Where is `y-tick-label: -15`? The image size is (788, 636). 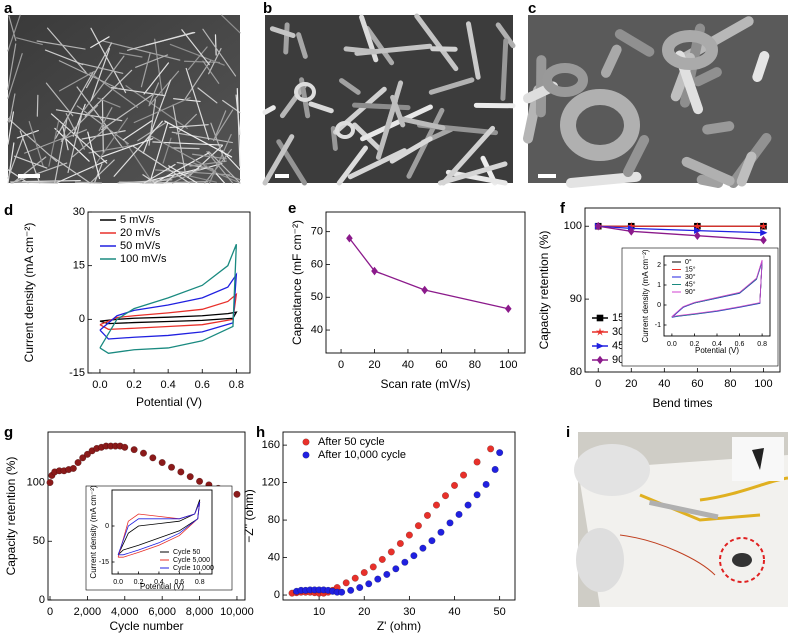 y-tick-label: -15 is located at coordinates (77, 373).